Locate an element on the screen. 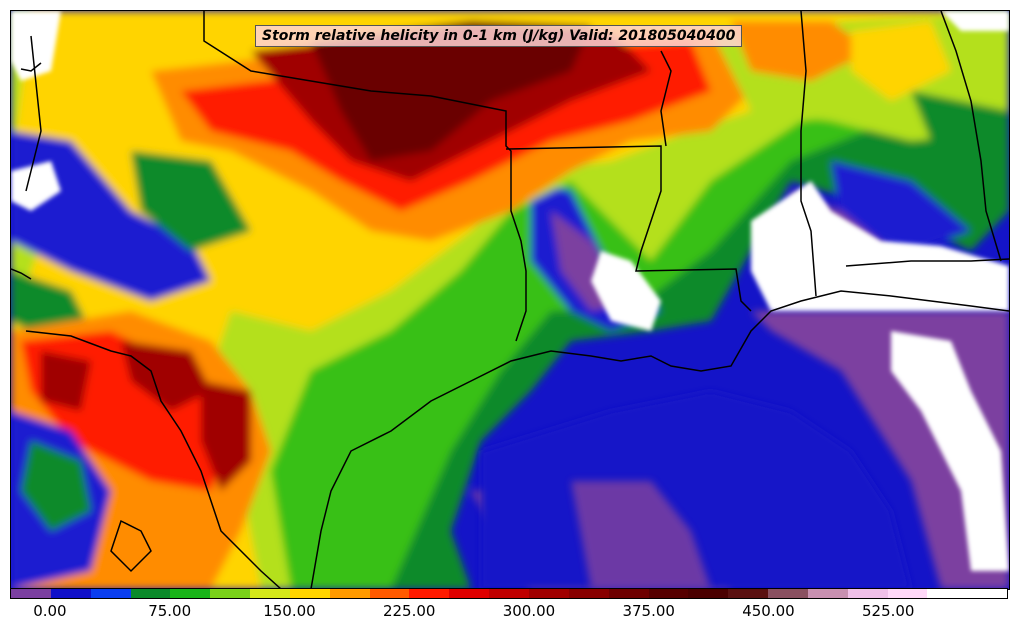 This screenshot has width=1018, height=633. alabama-georgia-border is located at coordinates (971, 136).